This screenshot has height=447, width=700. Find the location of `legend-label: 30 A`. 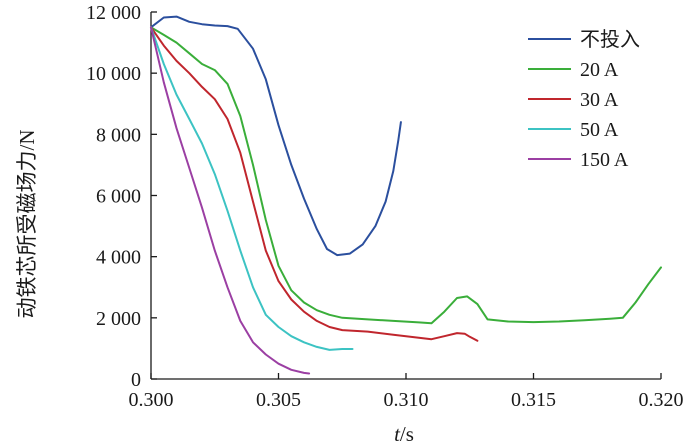

legend-label: 30 A is located at coordinates (599, 100).